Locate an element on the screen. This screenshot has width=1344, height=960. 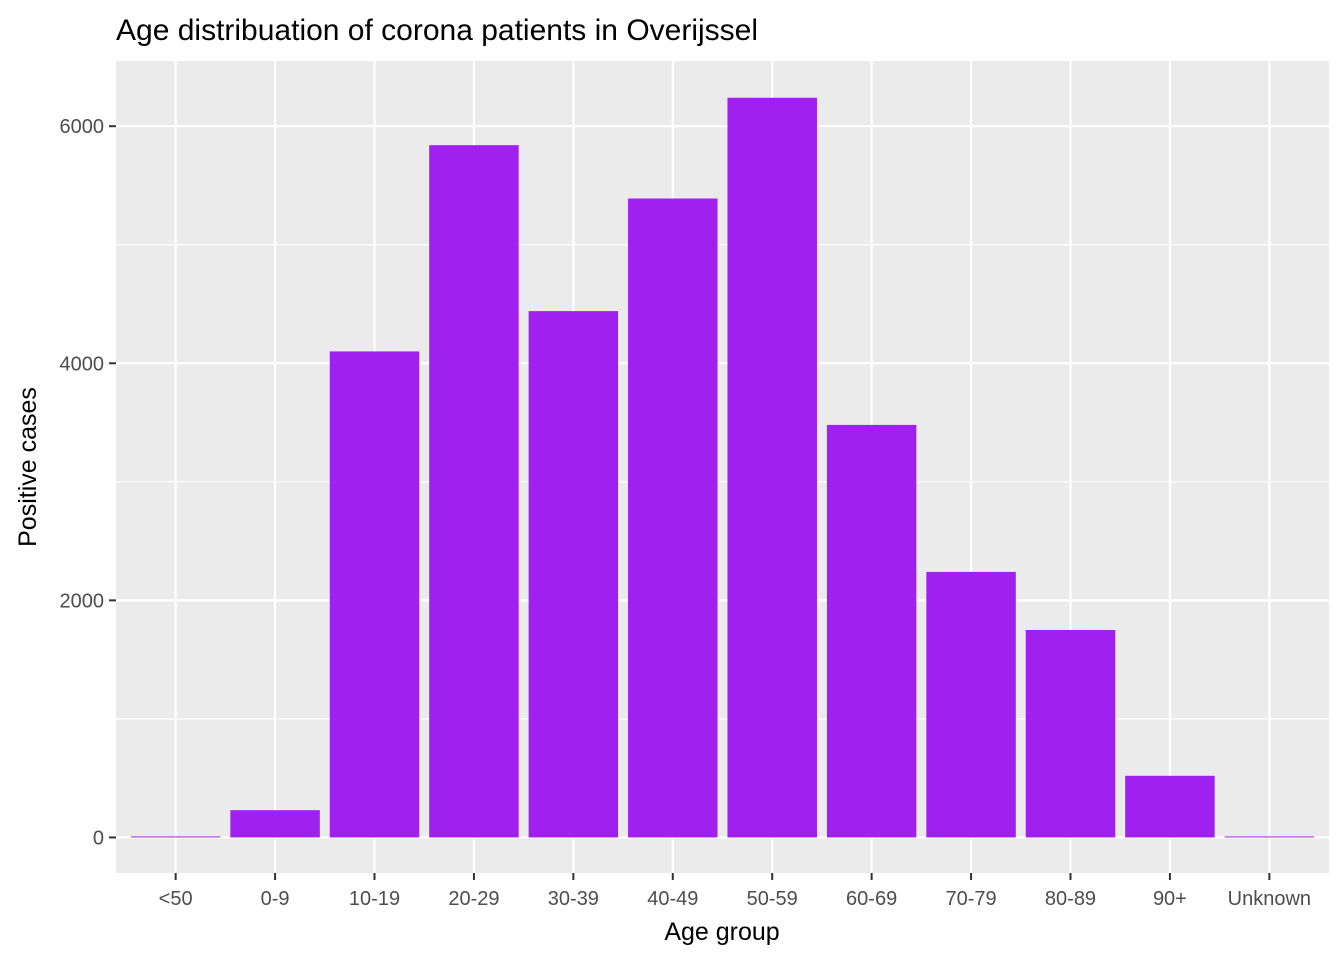
y-axis: 0 2000 4000 6000 is located at coordinates (88, 482).